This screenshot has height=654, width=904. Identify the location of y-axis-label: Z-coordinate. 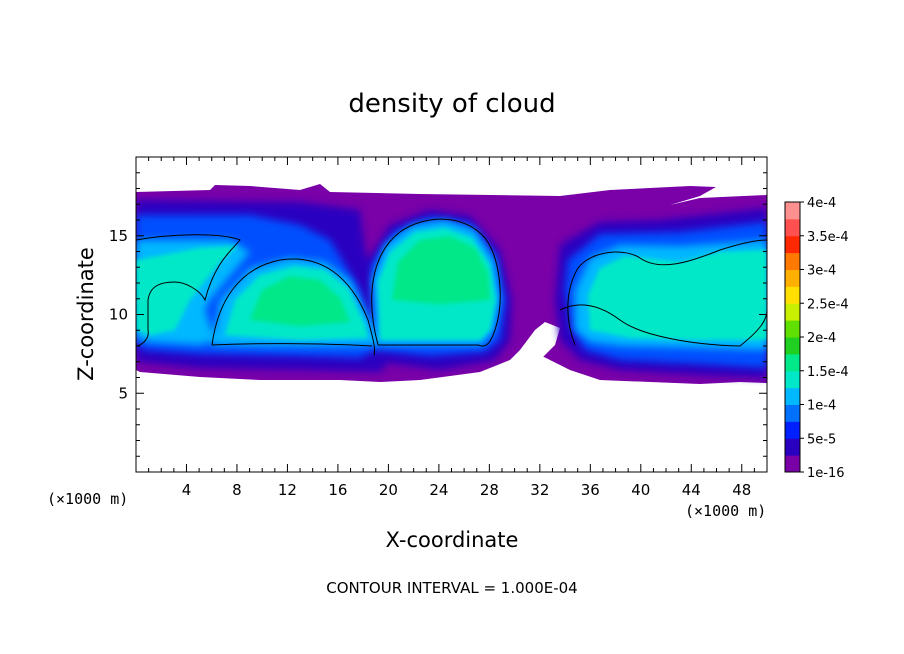
(86, 314).